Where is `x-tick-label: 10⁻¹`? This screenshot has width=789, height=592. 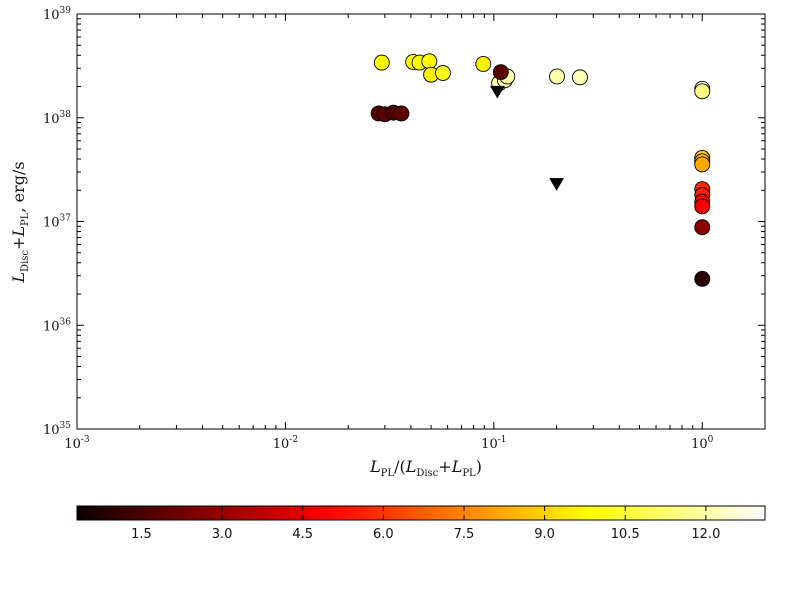
x-tick-label: 10⁻¹ is located at coordinates (493, 443).